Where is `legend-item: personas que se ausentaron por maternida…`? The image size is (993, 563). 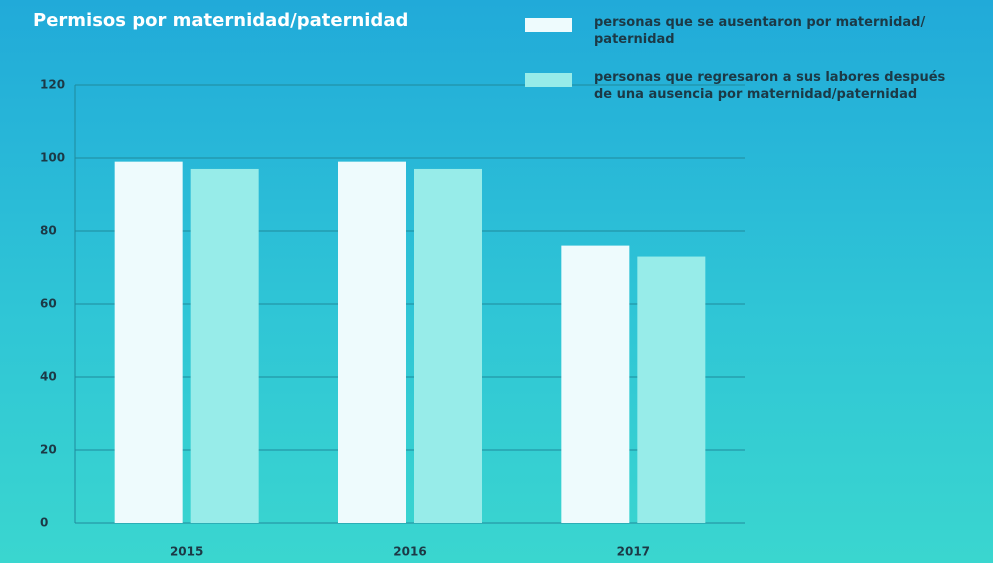 legend-item: personas que se ausentaron por maternida… is located at coordinates (744, 31).